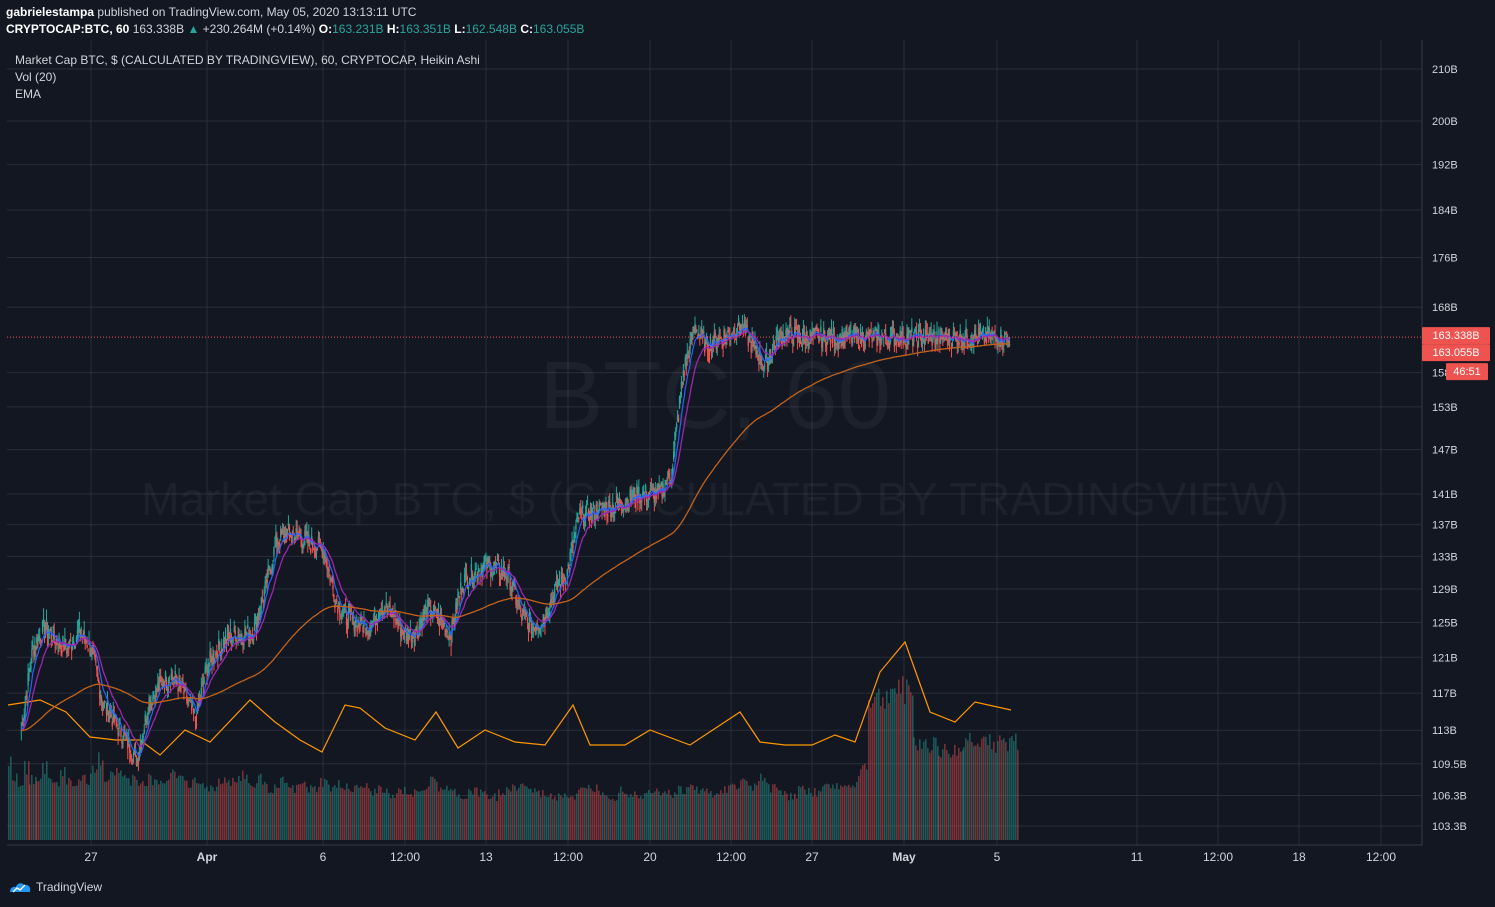 This screenshot has height=907, width=1495. What do you see at coordinates (1445, 122) in the screenshot?
I see `price-tick-label: 200B` at bounding box center [1445, 122].